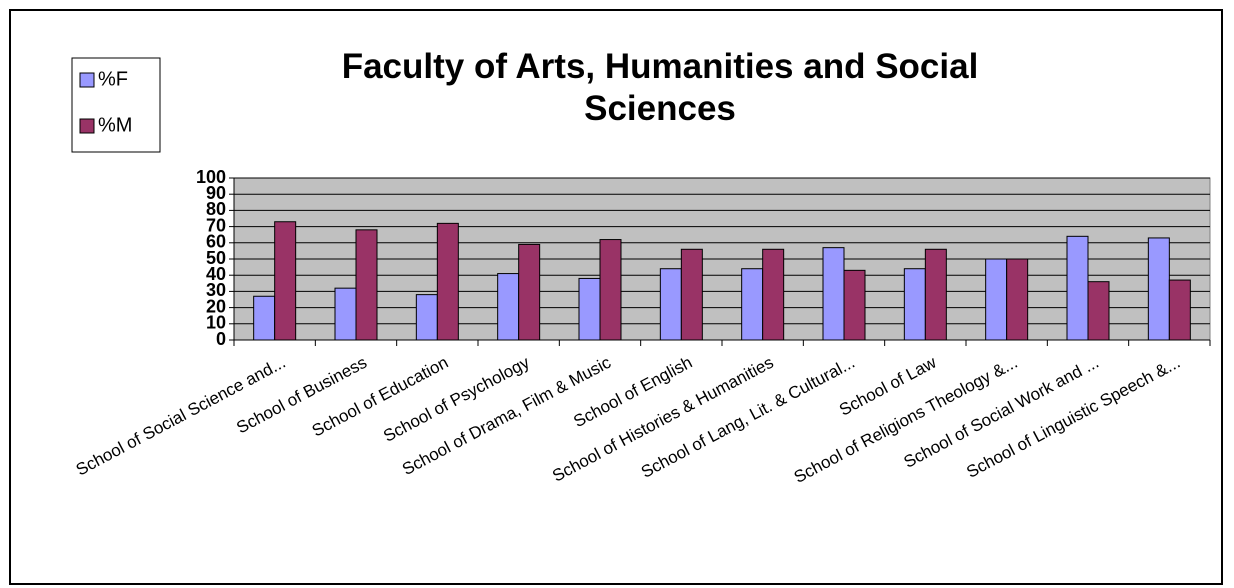 The width and height of the screenshot is (1234, 588). Describe the element at coordinates (216, 225) in the screenshot. I see `y-tick-label: 70` at that location.